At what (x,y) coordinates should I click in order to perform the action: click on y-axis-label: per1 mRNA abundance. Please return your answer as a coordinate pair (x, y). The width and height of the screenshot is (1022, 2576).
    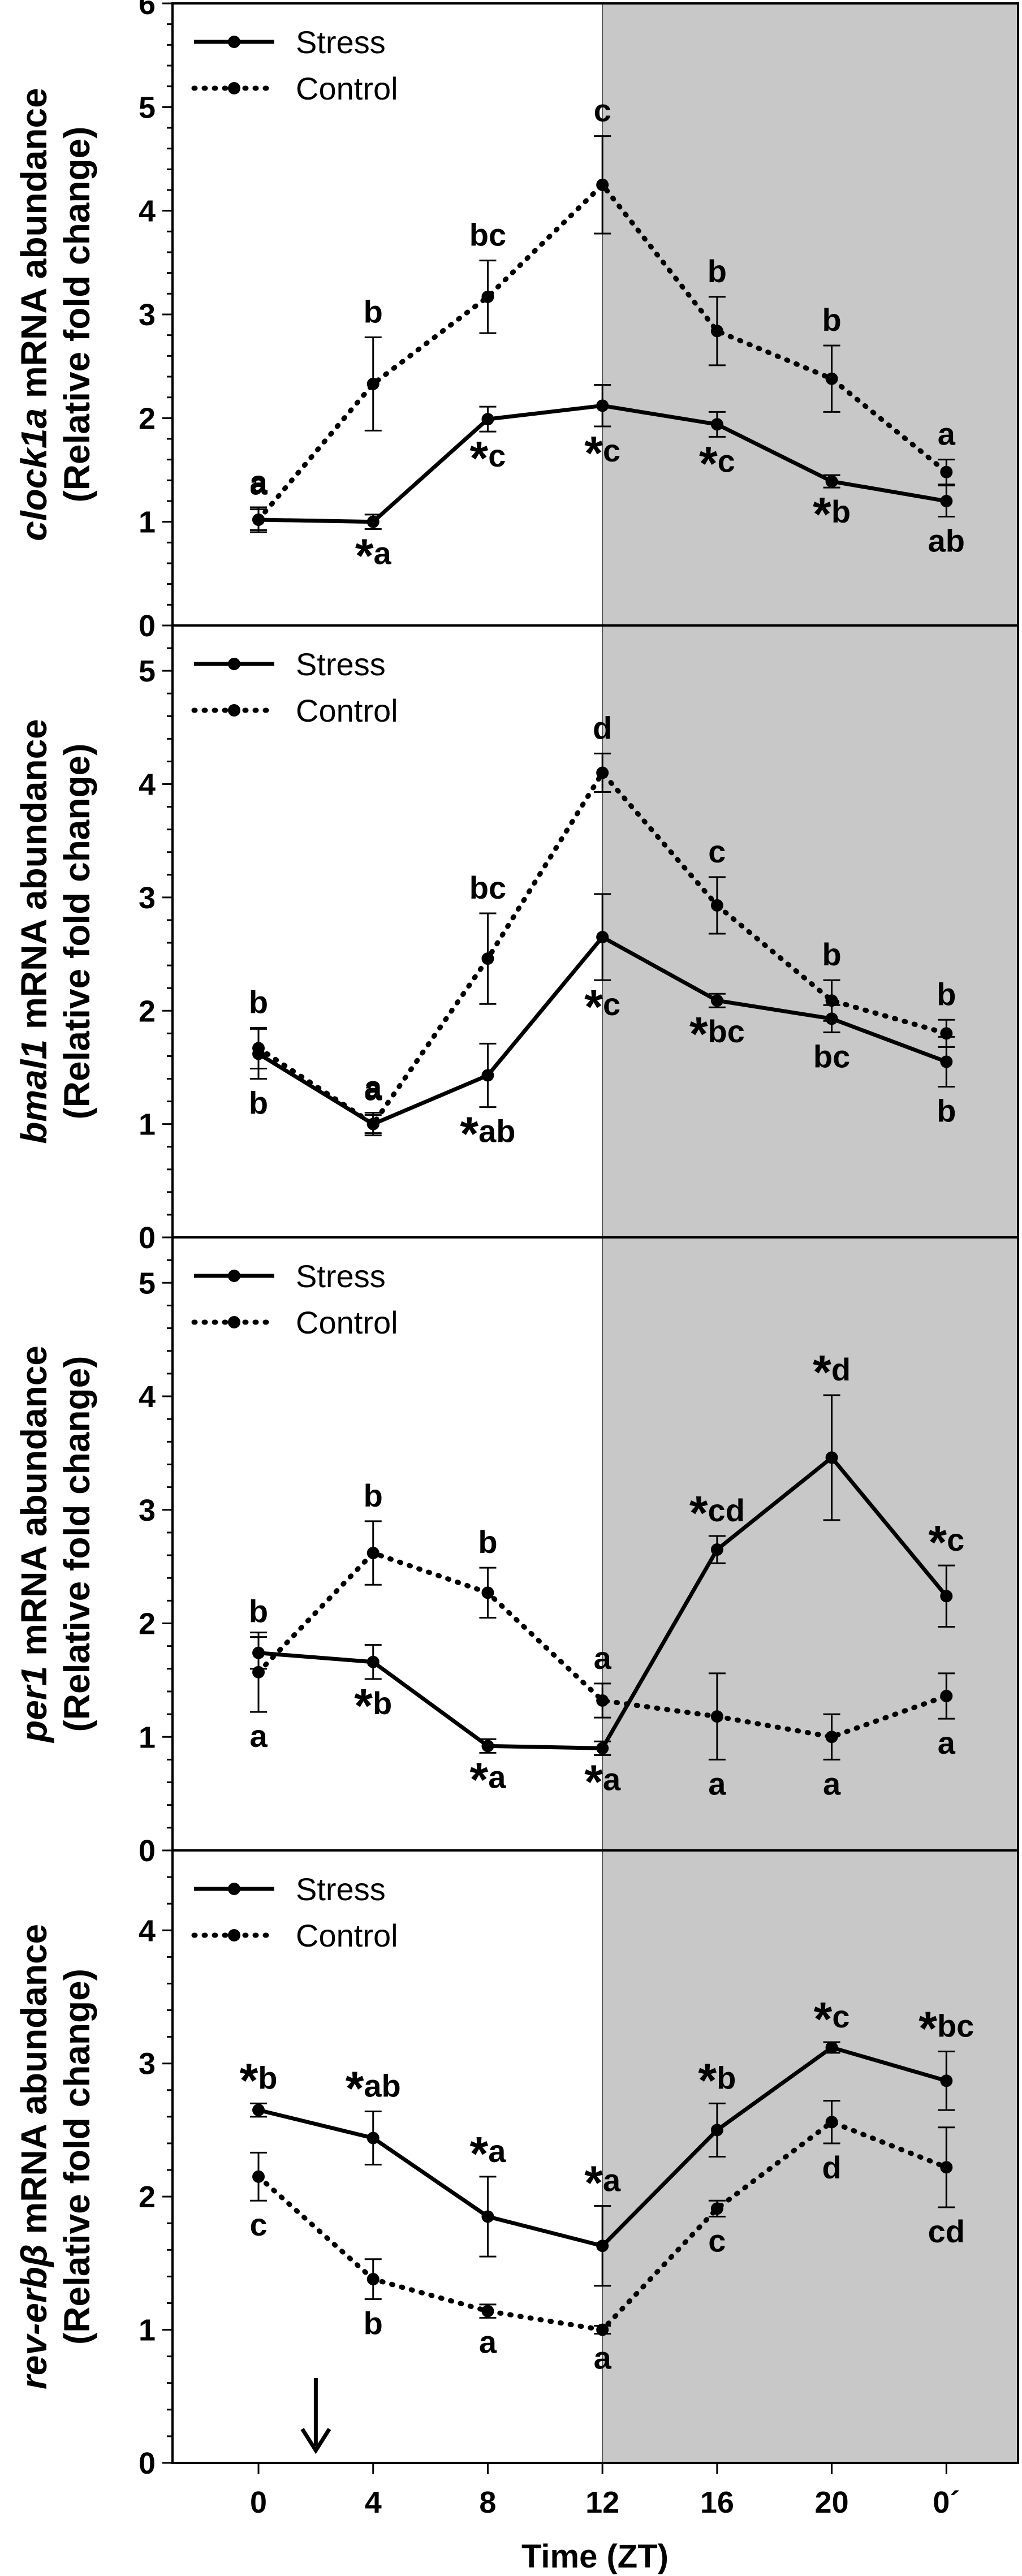
    Looking at the image, I should click on (34, 1544).